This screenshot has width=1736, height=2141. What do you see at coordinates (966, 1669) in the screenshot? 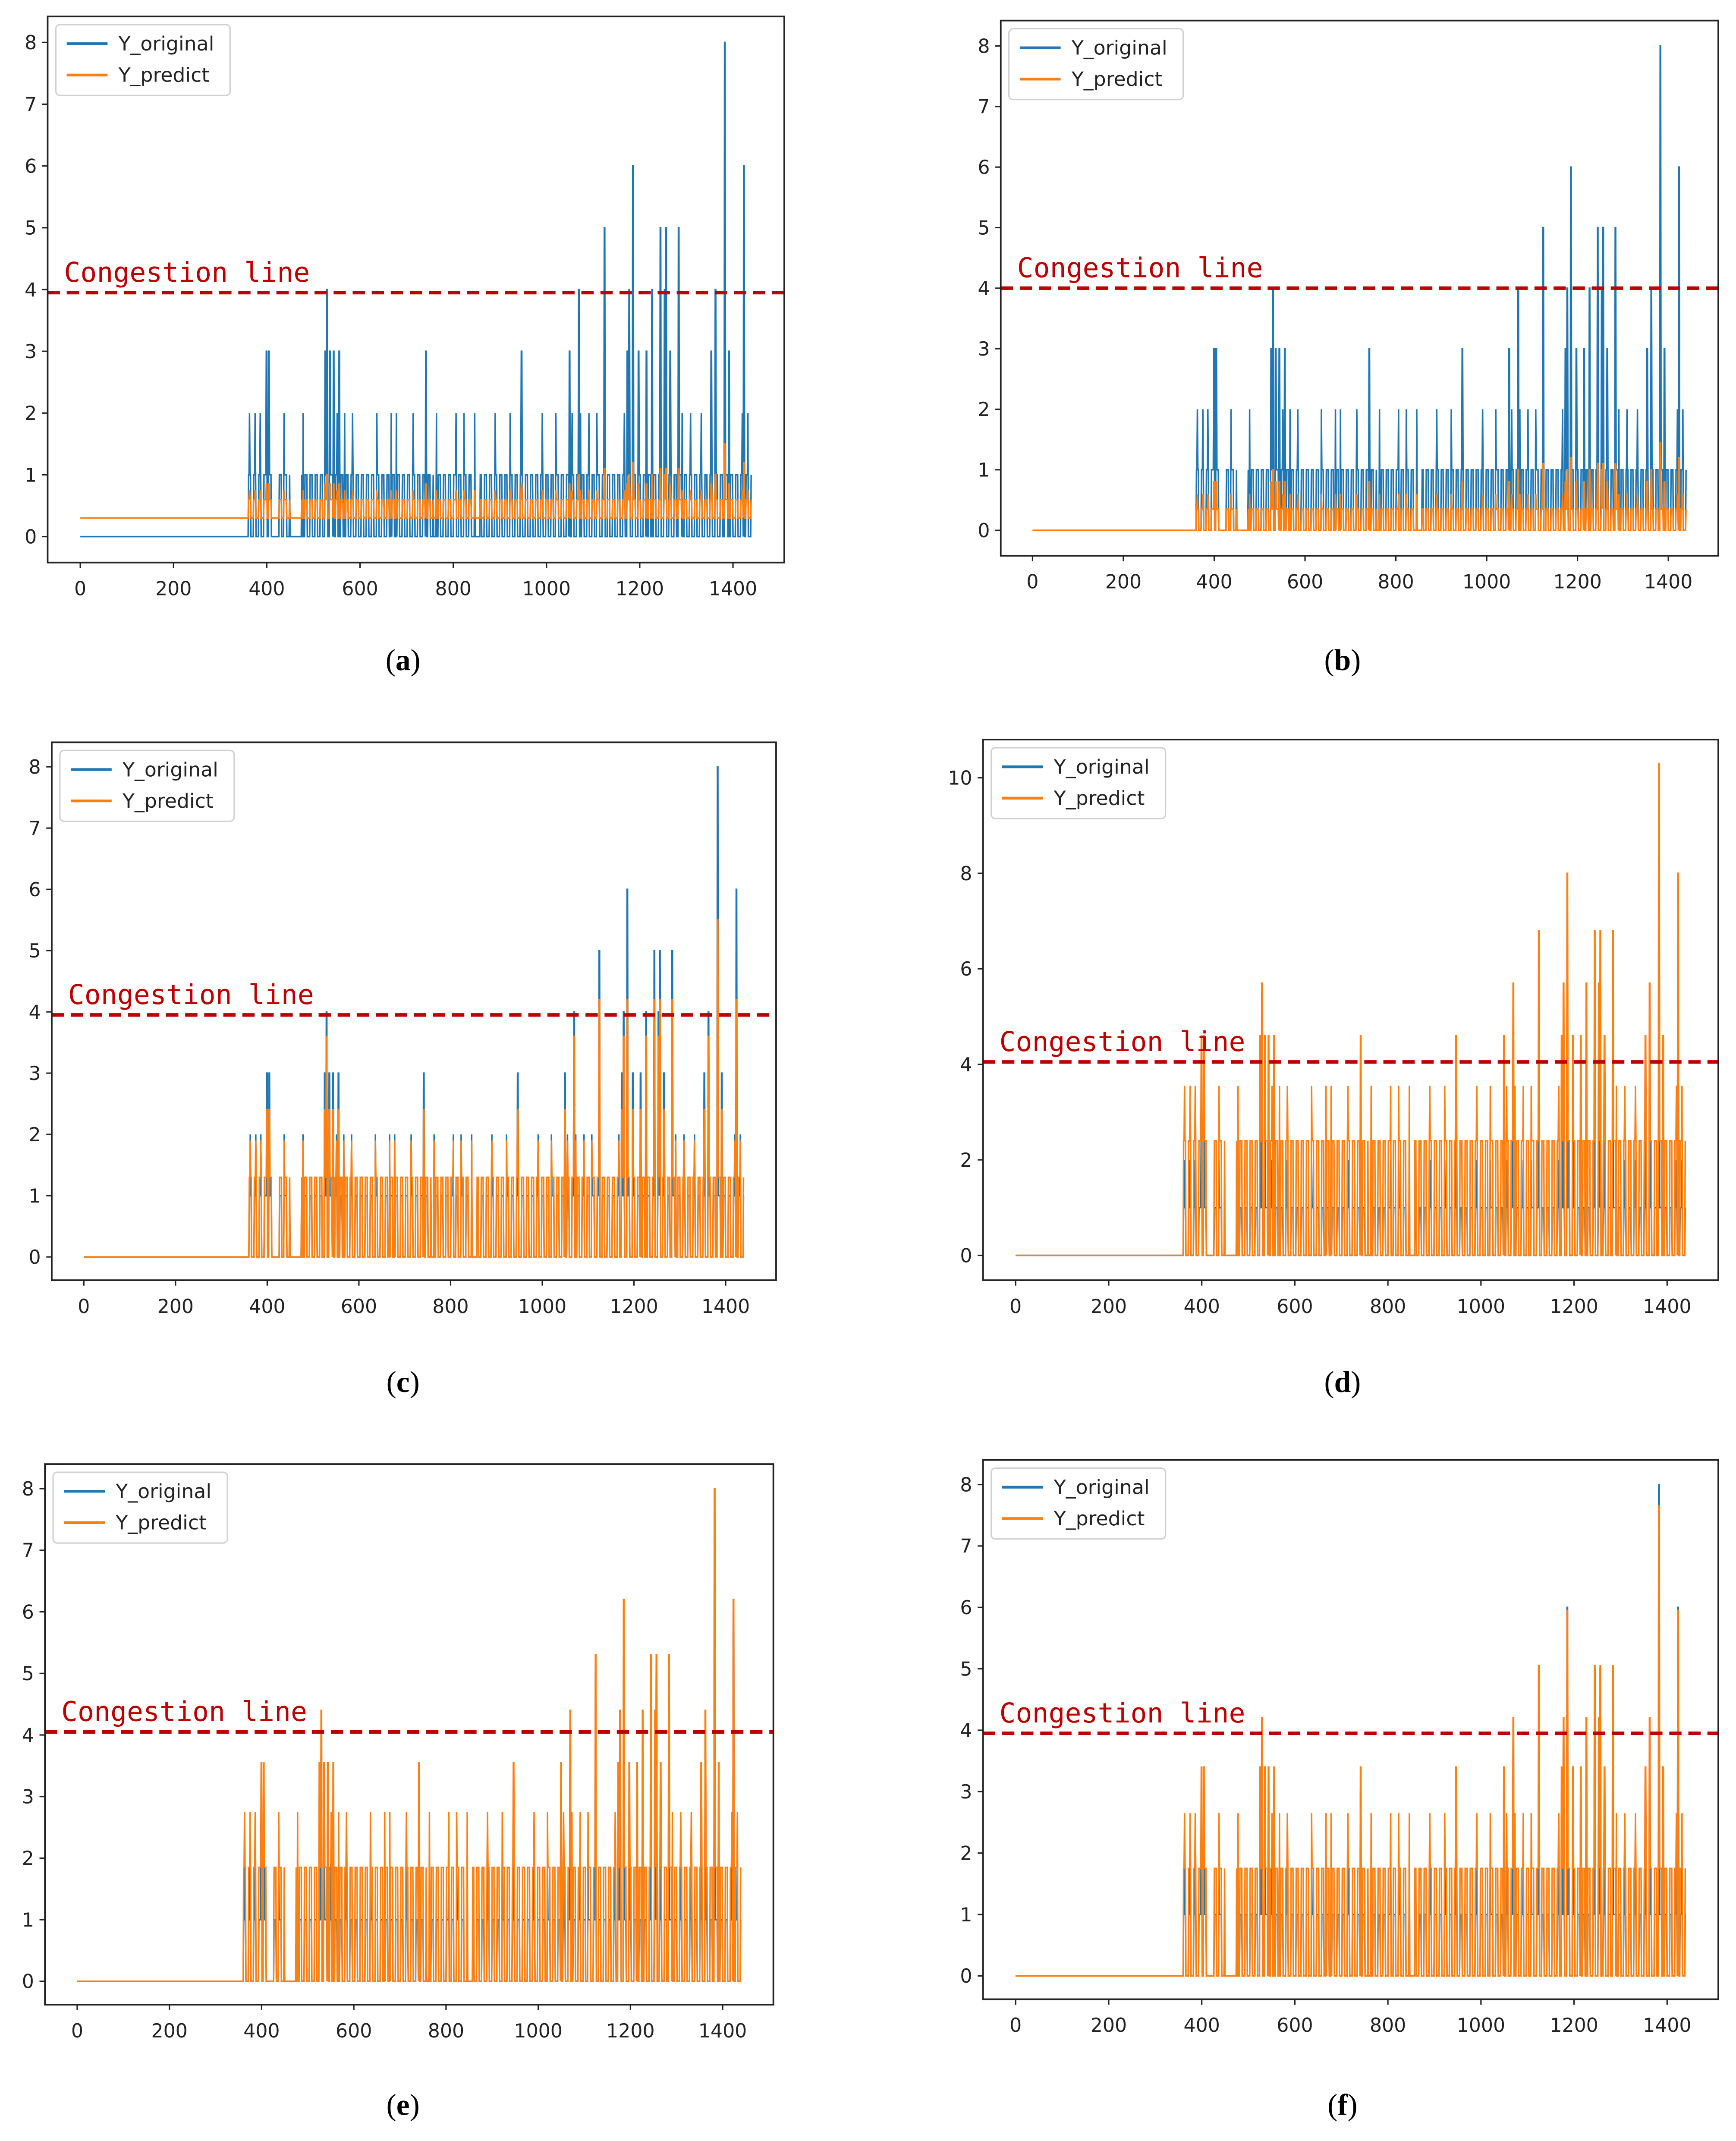
I see `y-tick-label: 5` at bounding box center [966, 1669].